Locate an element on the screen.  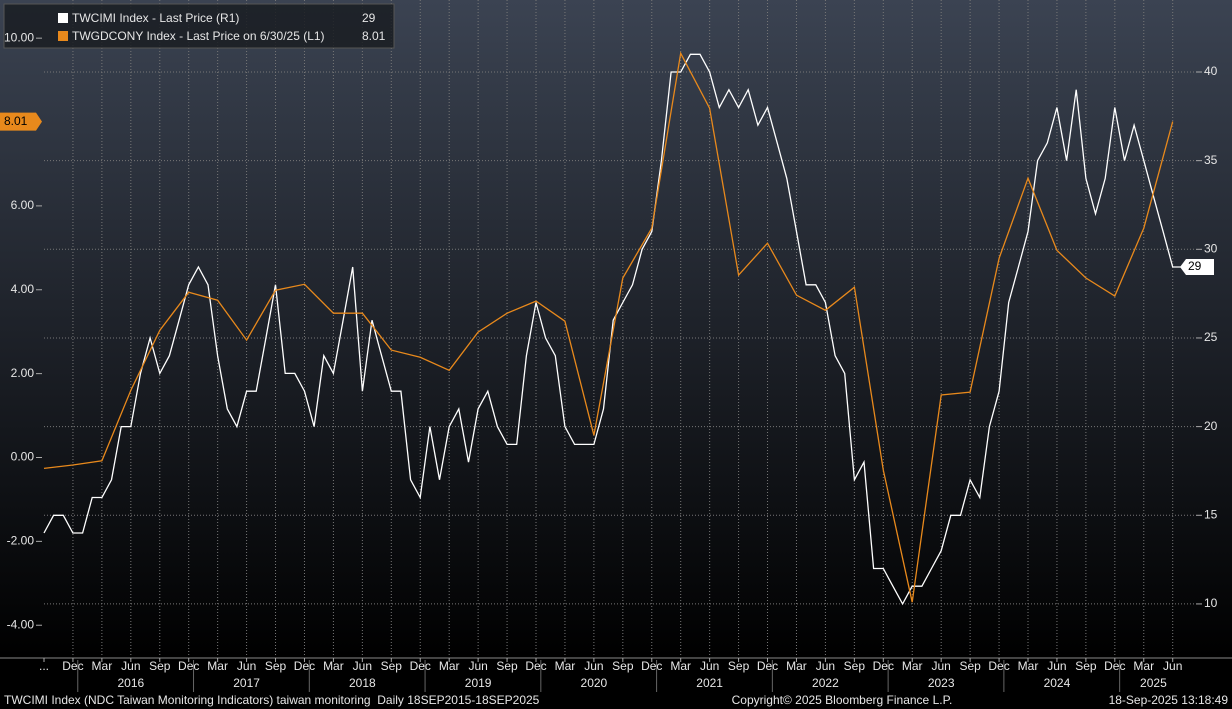
footer-timestamp: 18-Sep-2025 13:18:49 is located at coordinates (1169, 700).